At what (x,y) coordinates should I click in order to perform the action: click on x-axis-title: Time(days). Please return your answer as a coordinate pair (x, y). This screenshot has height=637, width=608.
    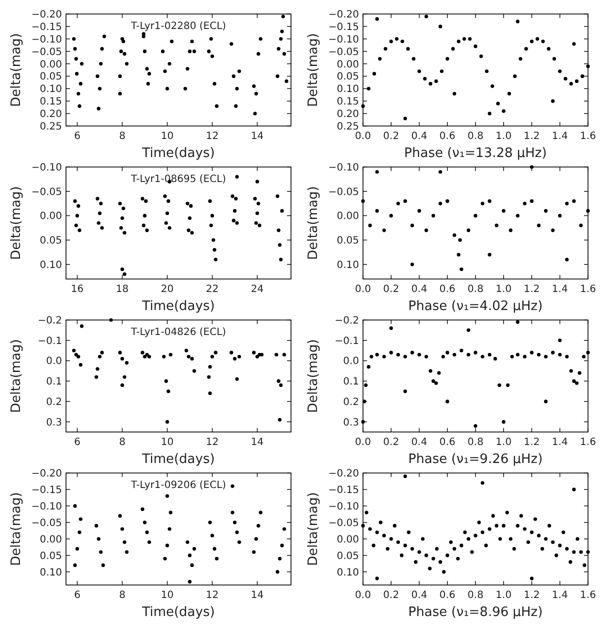
    Looking at the image, I should click on (178, 153).